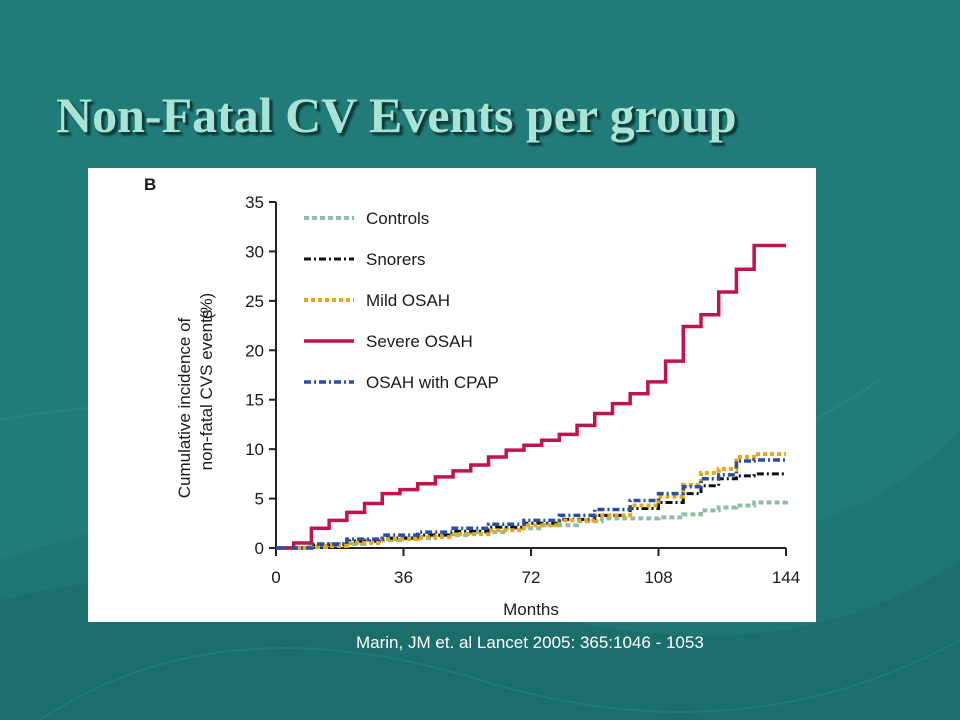 This screenshot has width=960, height=720. I want to click on x-tick-label: 0, so click(275, 577).